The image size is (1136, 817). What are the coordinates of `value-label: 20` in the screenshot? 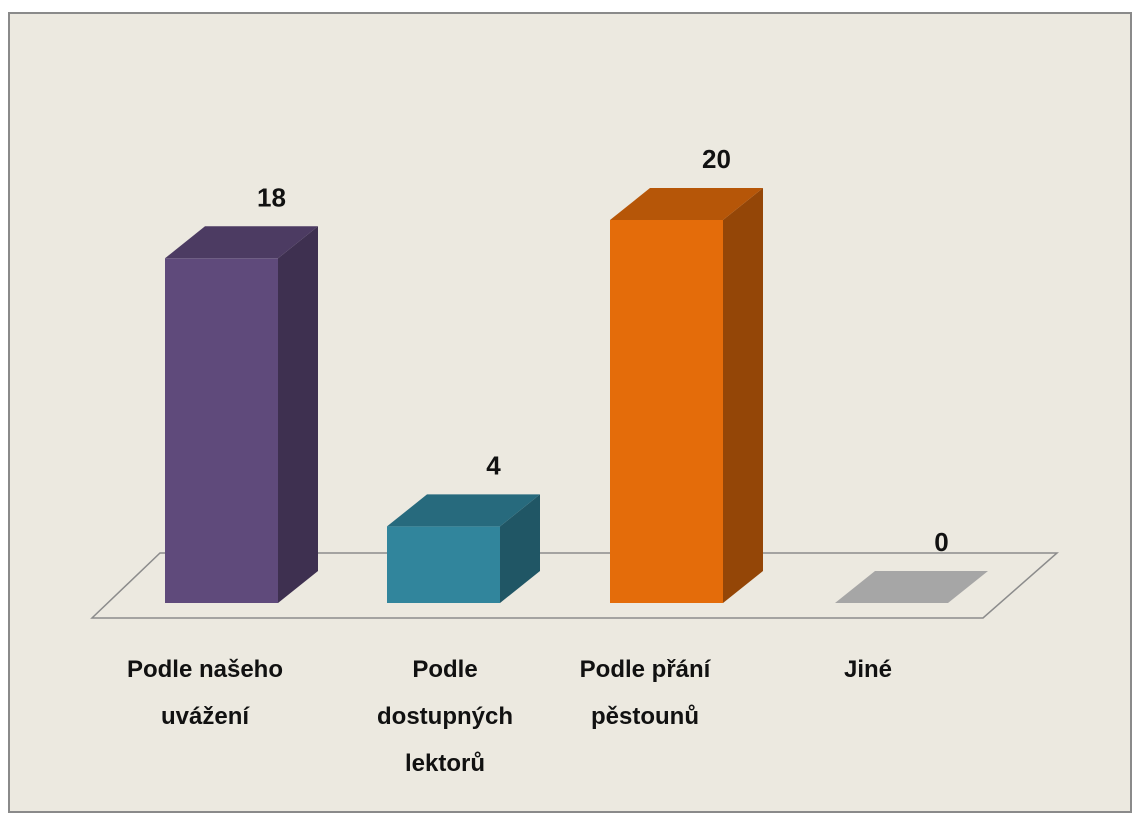 It's located at (716, 159).